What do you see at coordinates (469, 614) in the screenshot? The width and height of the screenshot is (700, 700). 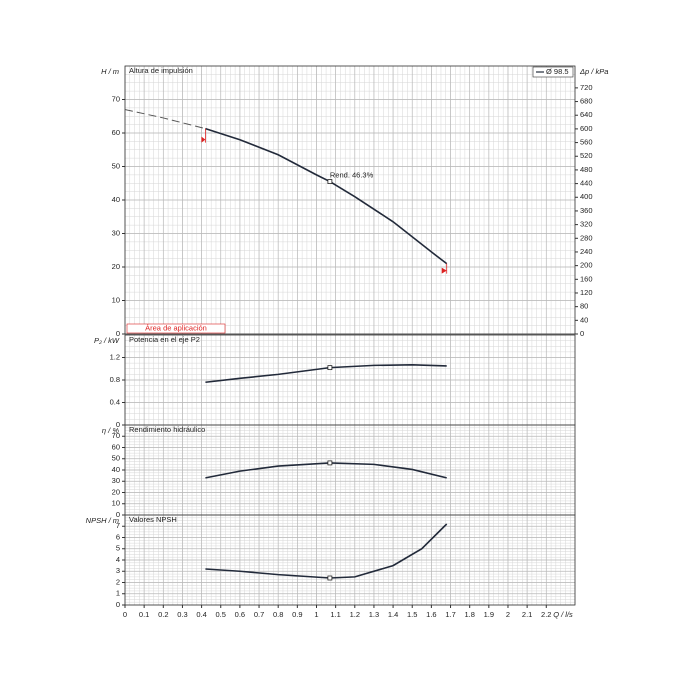 I see `x-tick-label: 1.8` at bounding box center [469, 614].